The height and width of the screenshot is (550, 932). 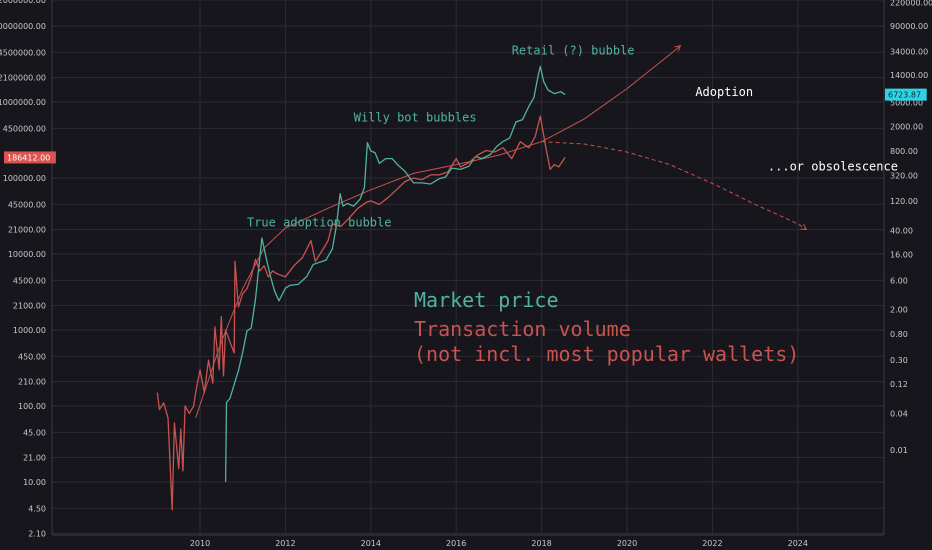 What do you see at coordinates (32, 356) in the screenshot?
I see `left-tick-label: 450.00` at bounding box center [32, 356].